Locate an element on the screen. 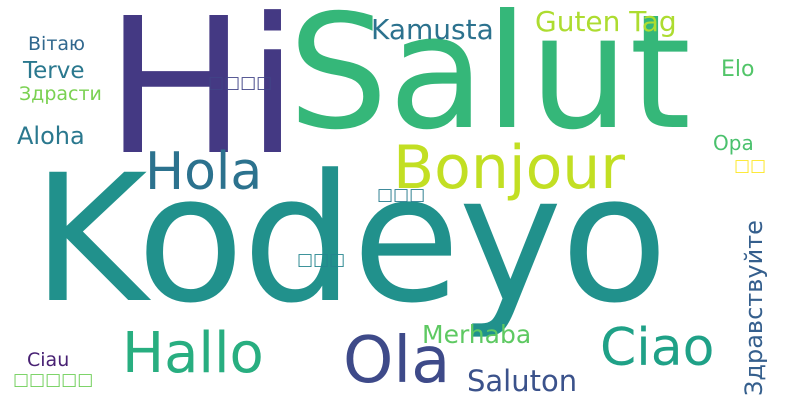 The width and height of the screenshot is (790, 405). word-guten-tag: Guten Tag is located at coordinates (606, 21).